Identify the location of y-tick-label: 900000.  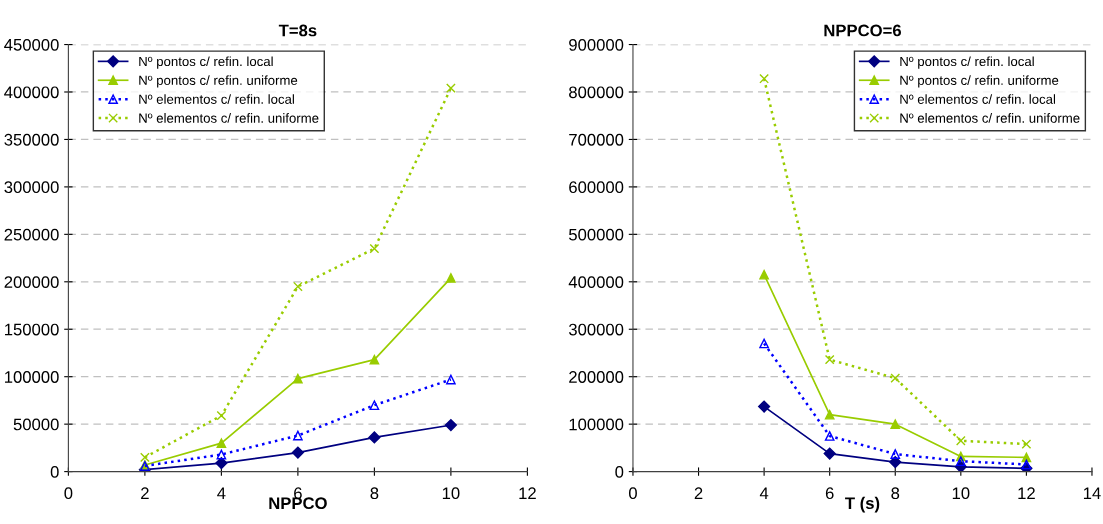
(596, 44).